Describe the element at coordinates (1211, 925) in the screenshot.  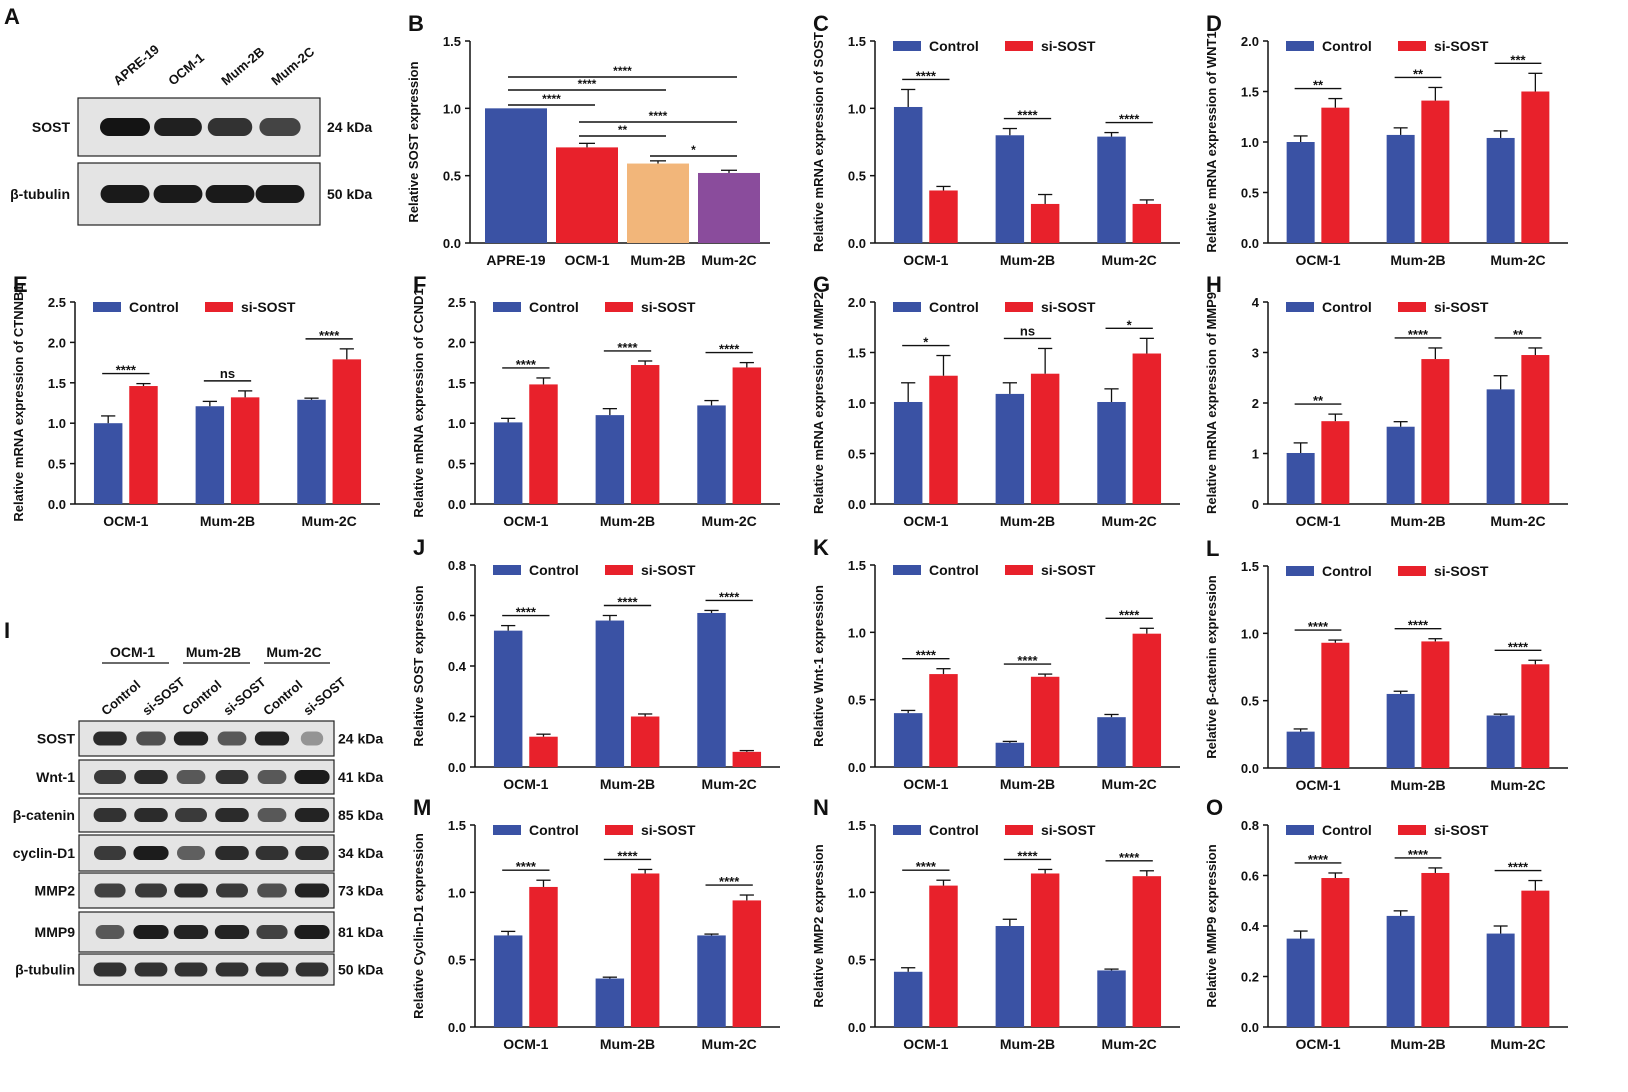
I see `y-axis-label: Relative MMP9 expression` at that location.